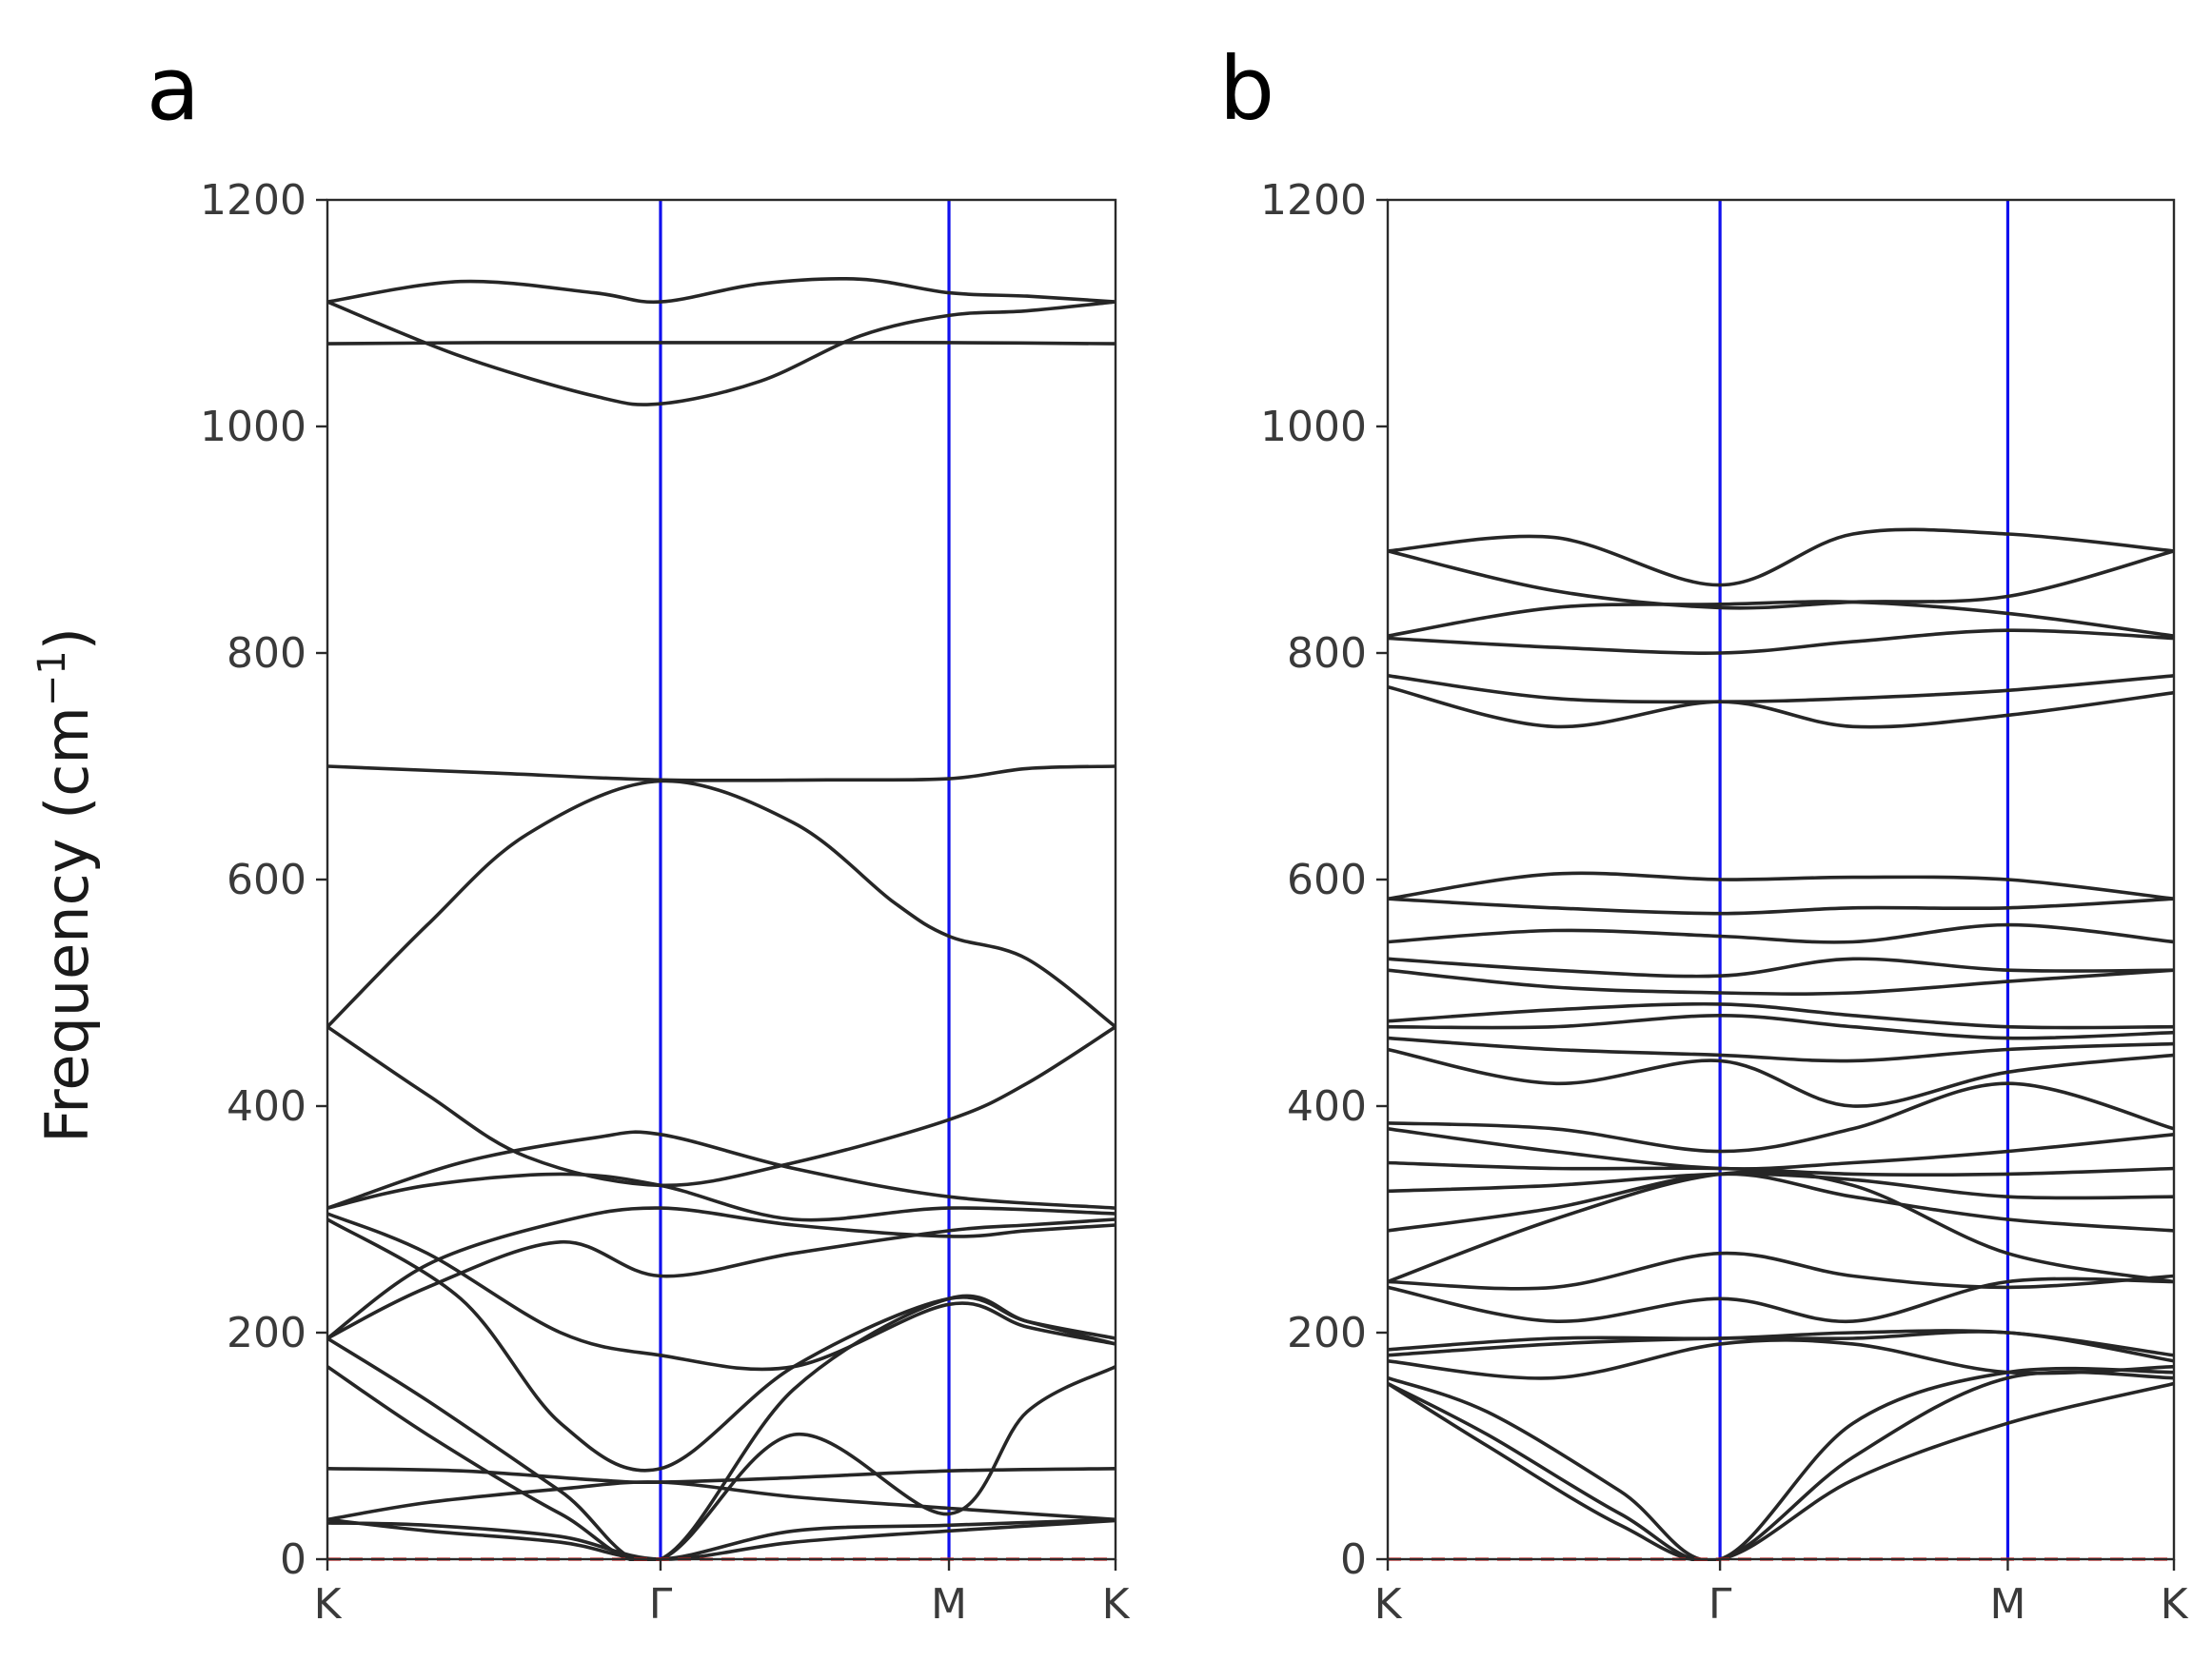 This screenshot has height=1662, width=2212. What do you see at coordinates (1246, 89) in the screenshot?
I see `panel-label: b` at bounding box center [1246, 89].